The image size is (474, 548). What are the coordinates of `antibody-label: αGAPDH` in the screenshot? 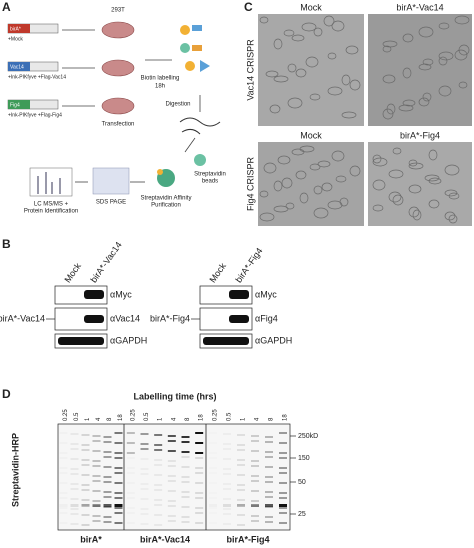 It's located at (128, 340).